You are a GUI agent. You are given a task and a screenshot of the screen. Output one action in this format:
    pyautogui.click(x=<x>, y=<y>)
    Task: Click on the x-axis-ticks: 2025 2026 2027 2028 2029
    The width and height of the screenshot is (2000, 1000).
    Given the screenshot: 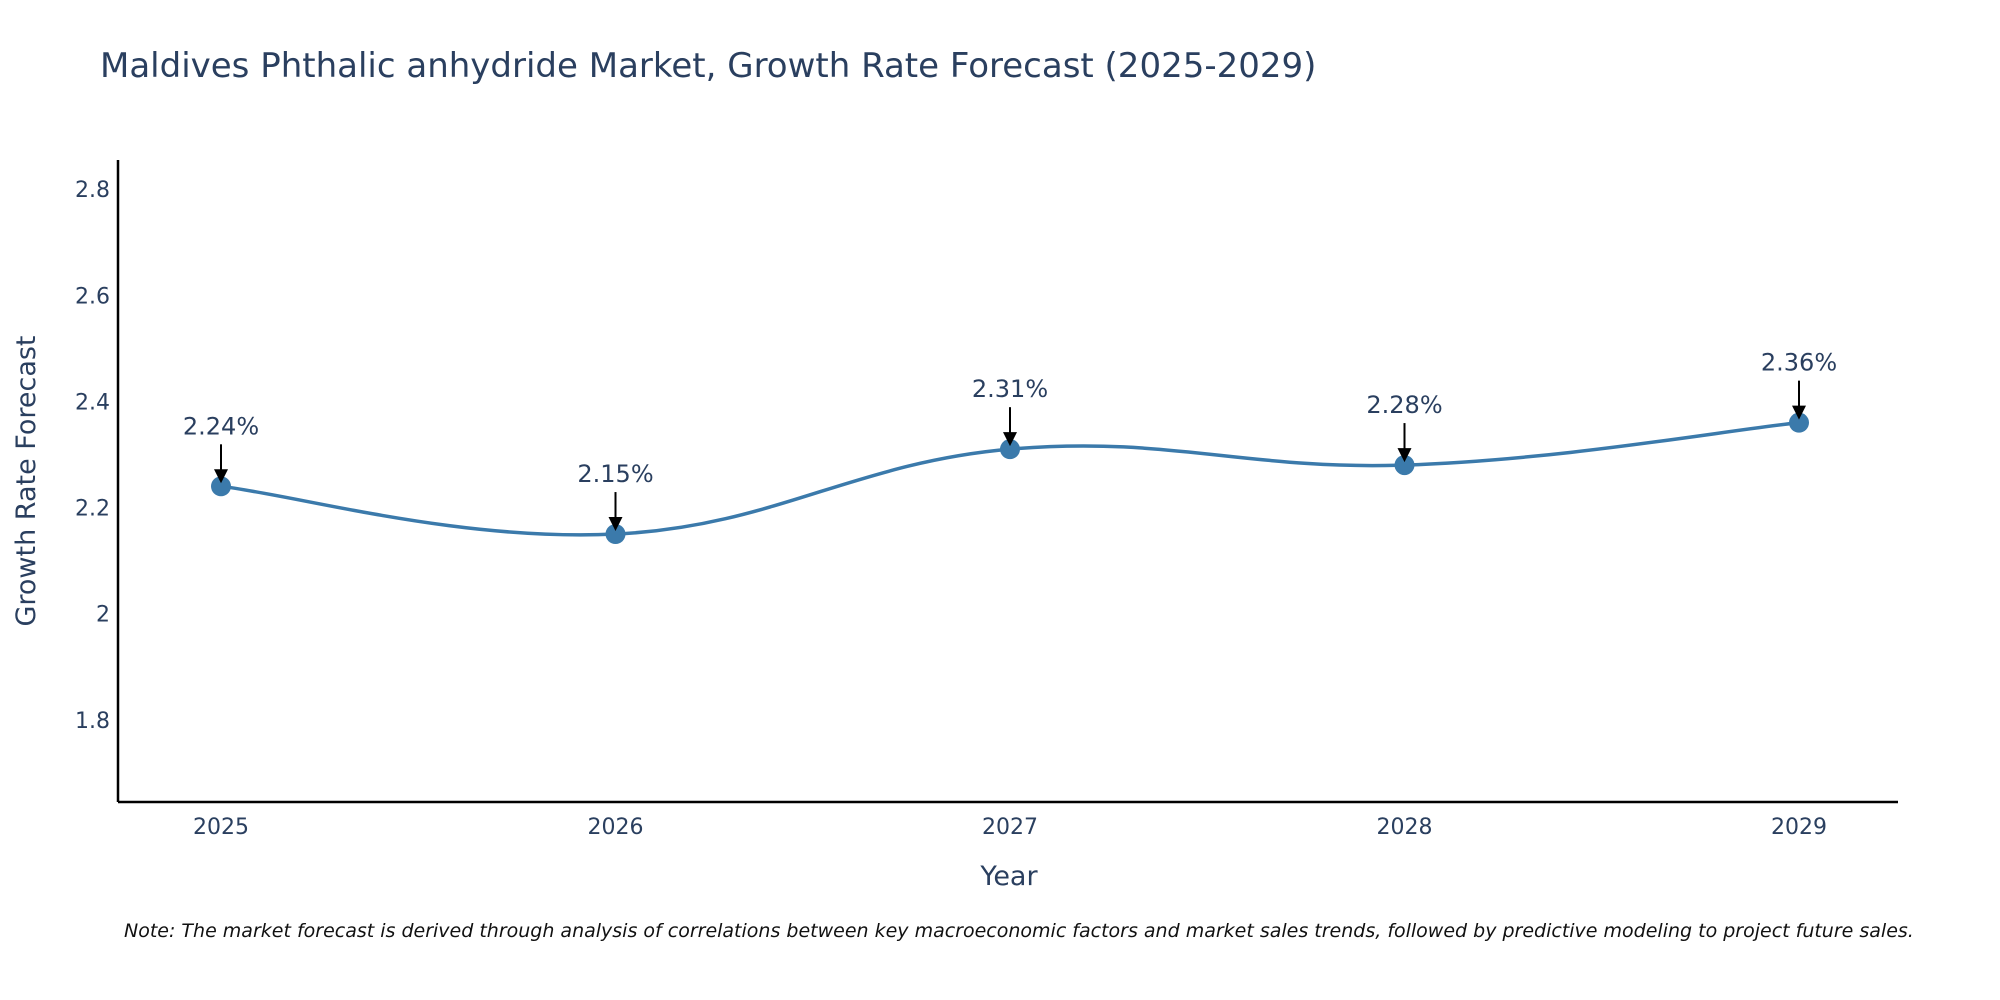 What is the action you would take?
    pyautogui.click(x=1010, y=827)
    